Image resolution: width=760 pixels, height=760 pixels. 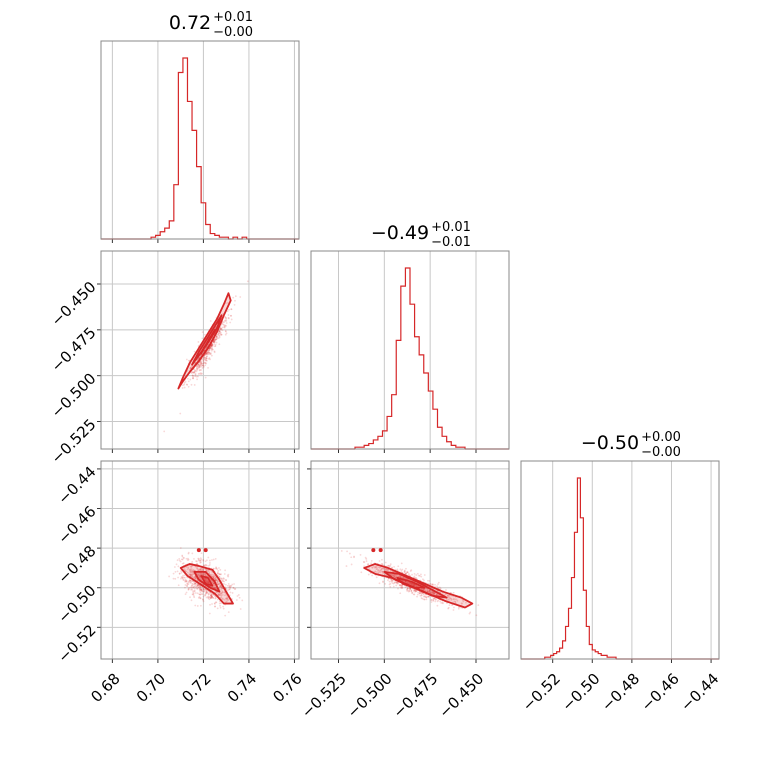 What do you see at coordinates (620, 692) in the screenshot?
I see `x-tick-label: −0.48` at bounding box center [620, 692].